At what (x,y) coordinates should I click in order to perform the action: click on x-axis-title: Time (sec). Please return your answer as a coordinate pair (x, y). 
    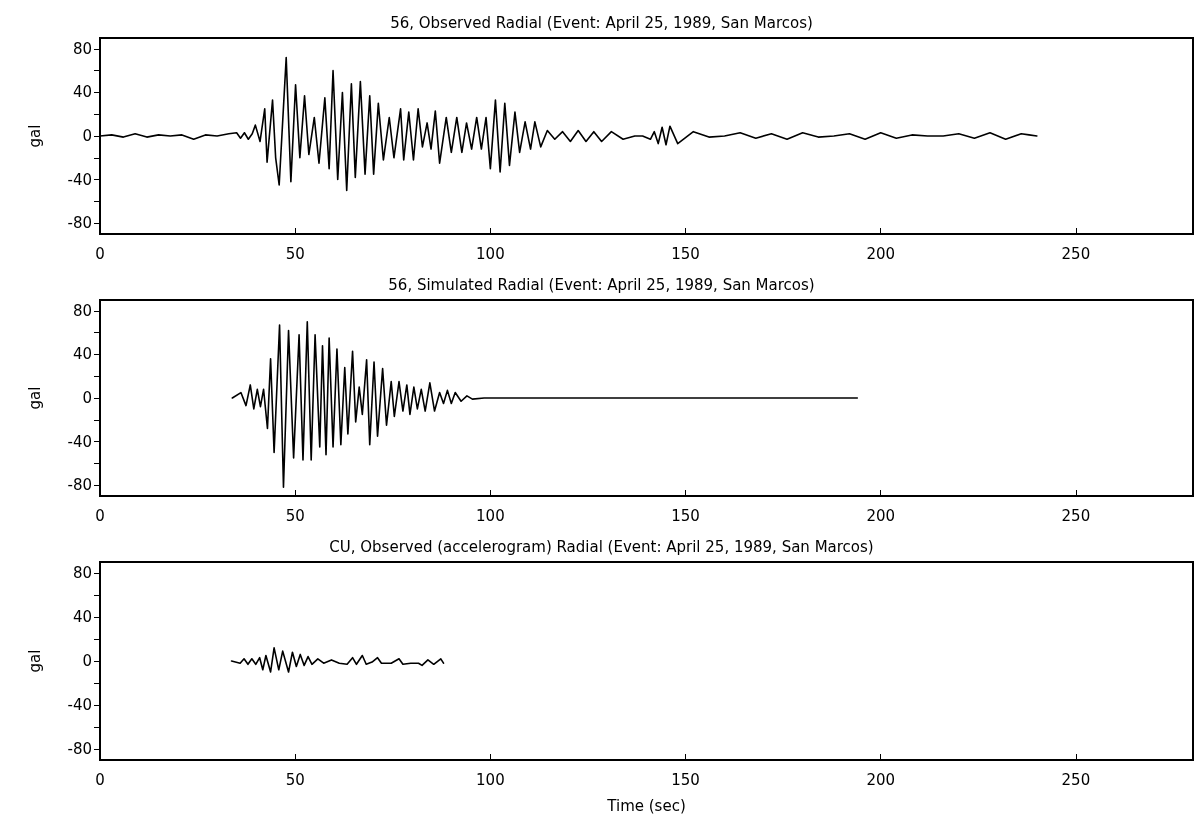
    Looking at the image, I should click on (646, 805).